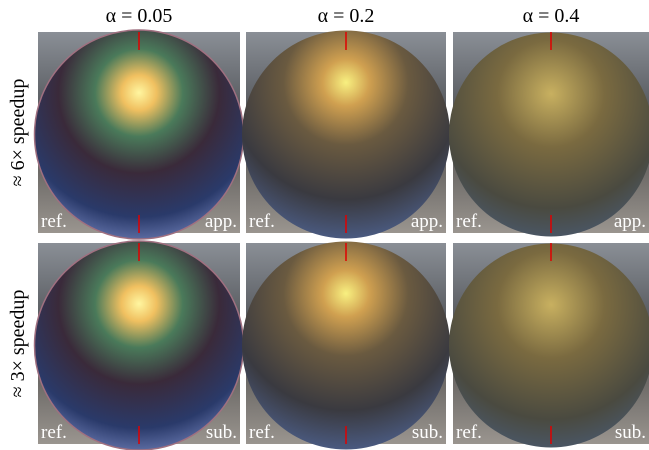  What do you see at coordinates (139, 16) in the screenshot?
I see `column-header: α = 0.05` at bounding box center [139, 16].